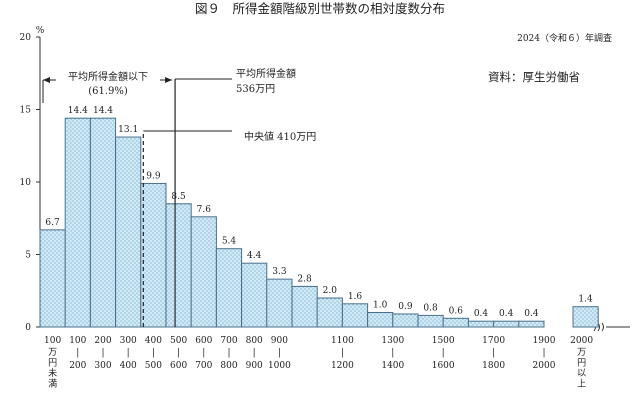 Image resolution: width=640 pixels, height=405 pixels. What do you see at coordinates (534, 77) in the screenshot?
I see `source-note: 資料：厚生労働省` at bounding box center [534, 77].